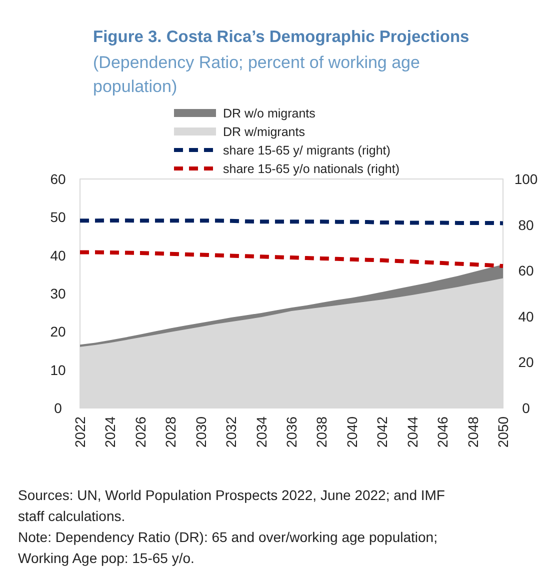 The height and width of the screenshot is (582, 555). Describe the element at coordinates (140, 432) in the screenshot. I see `x-tick-label: 2026` at that location.